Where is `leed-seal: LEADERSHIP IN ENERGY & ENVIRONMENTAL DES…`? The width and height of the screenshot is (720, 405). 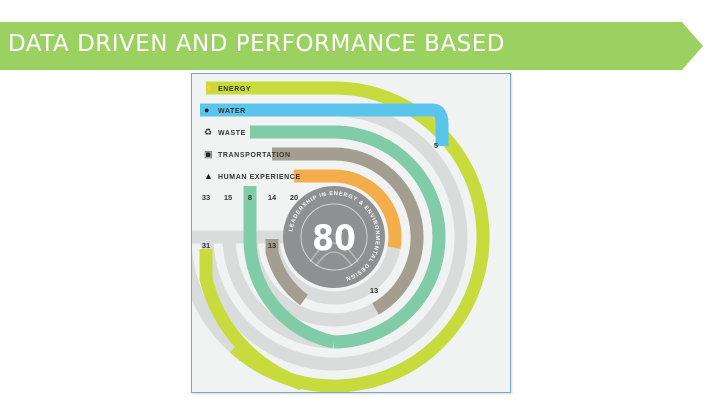 leed-seal: LEADERSHIP IN ENERGY & ENVIRONMENTAL DES… is located at coordinates (334, 237).